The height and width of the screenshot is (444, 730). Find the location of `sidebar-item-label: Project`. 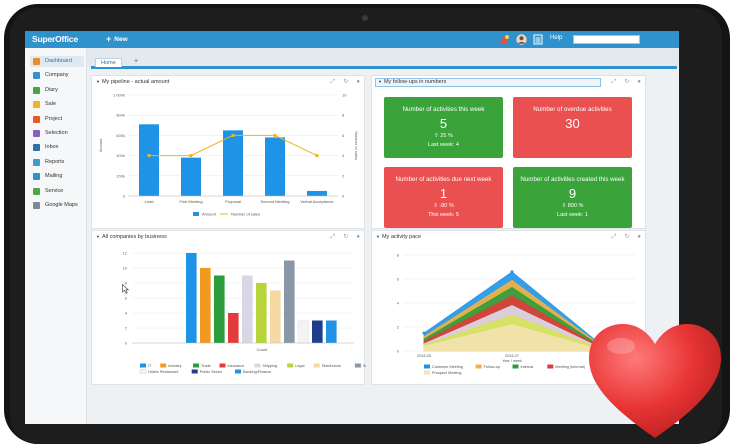

sidebar-item-label: Project is located at coordinates (54, 118).